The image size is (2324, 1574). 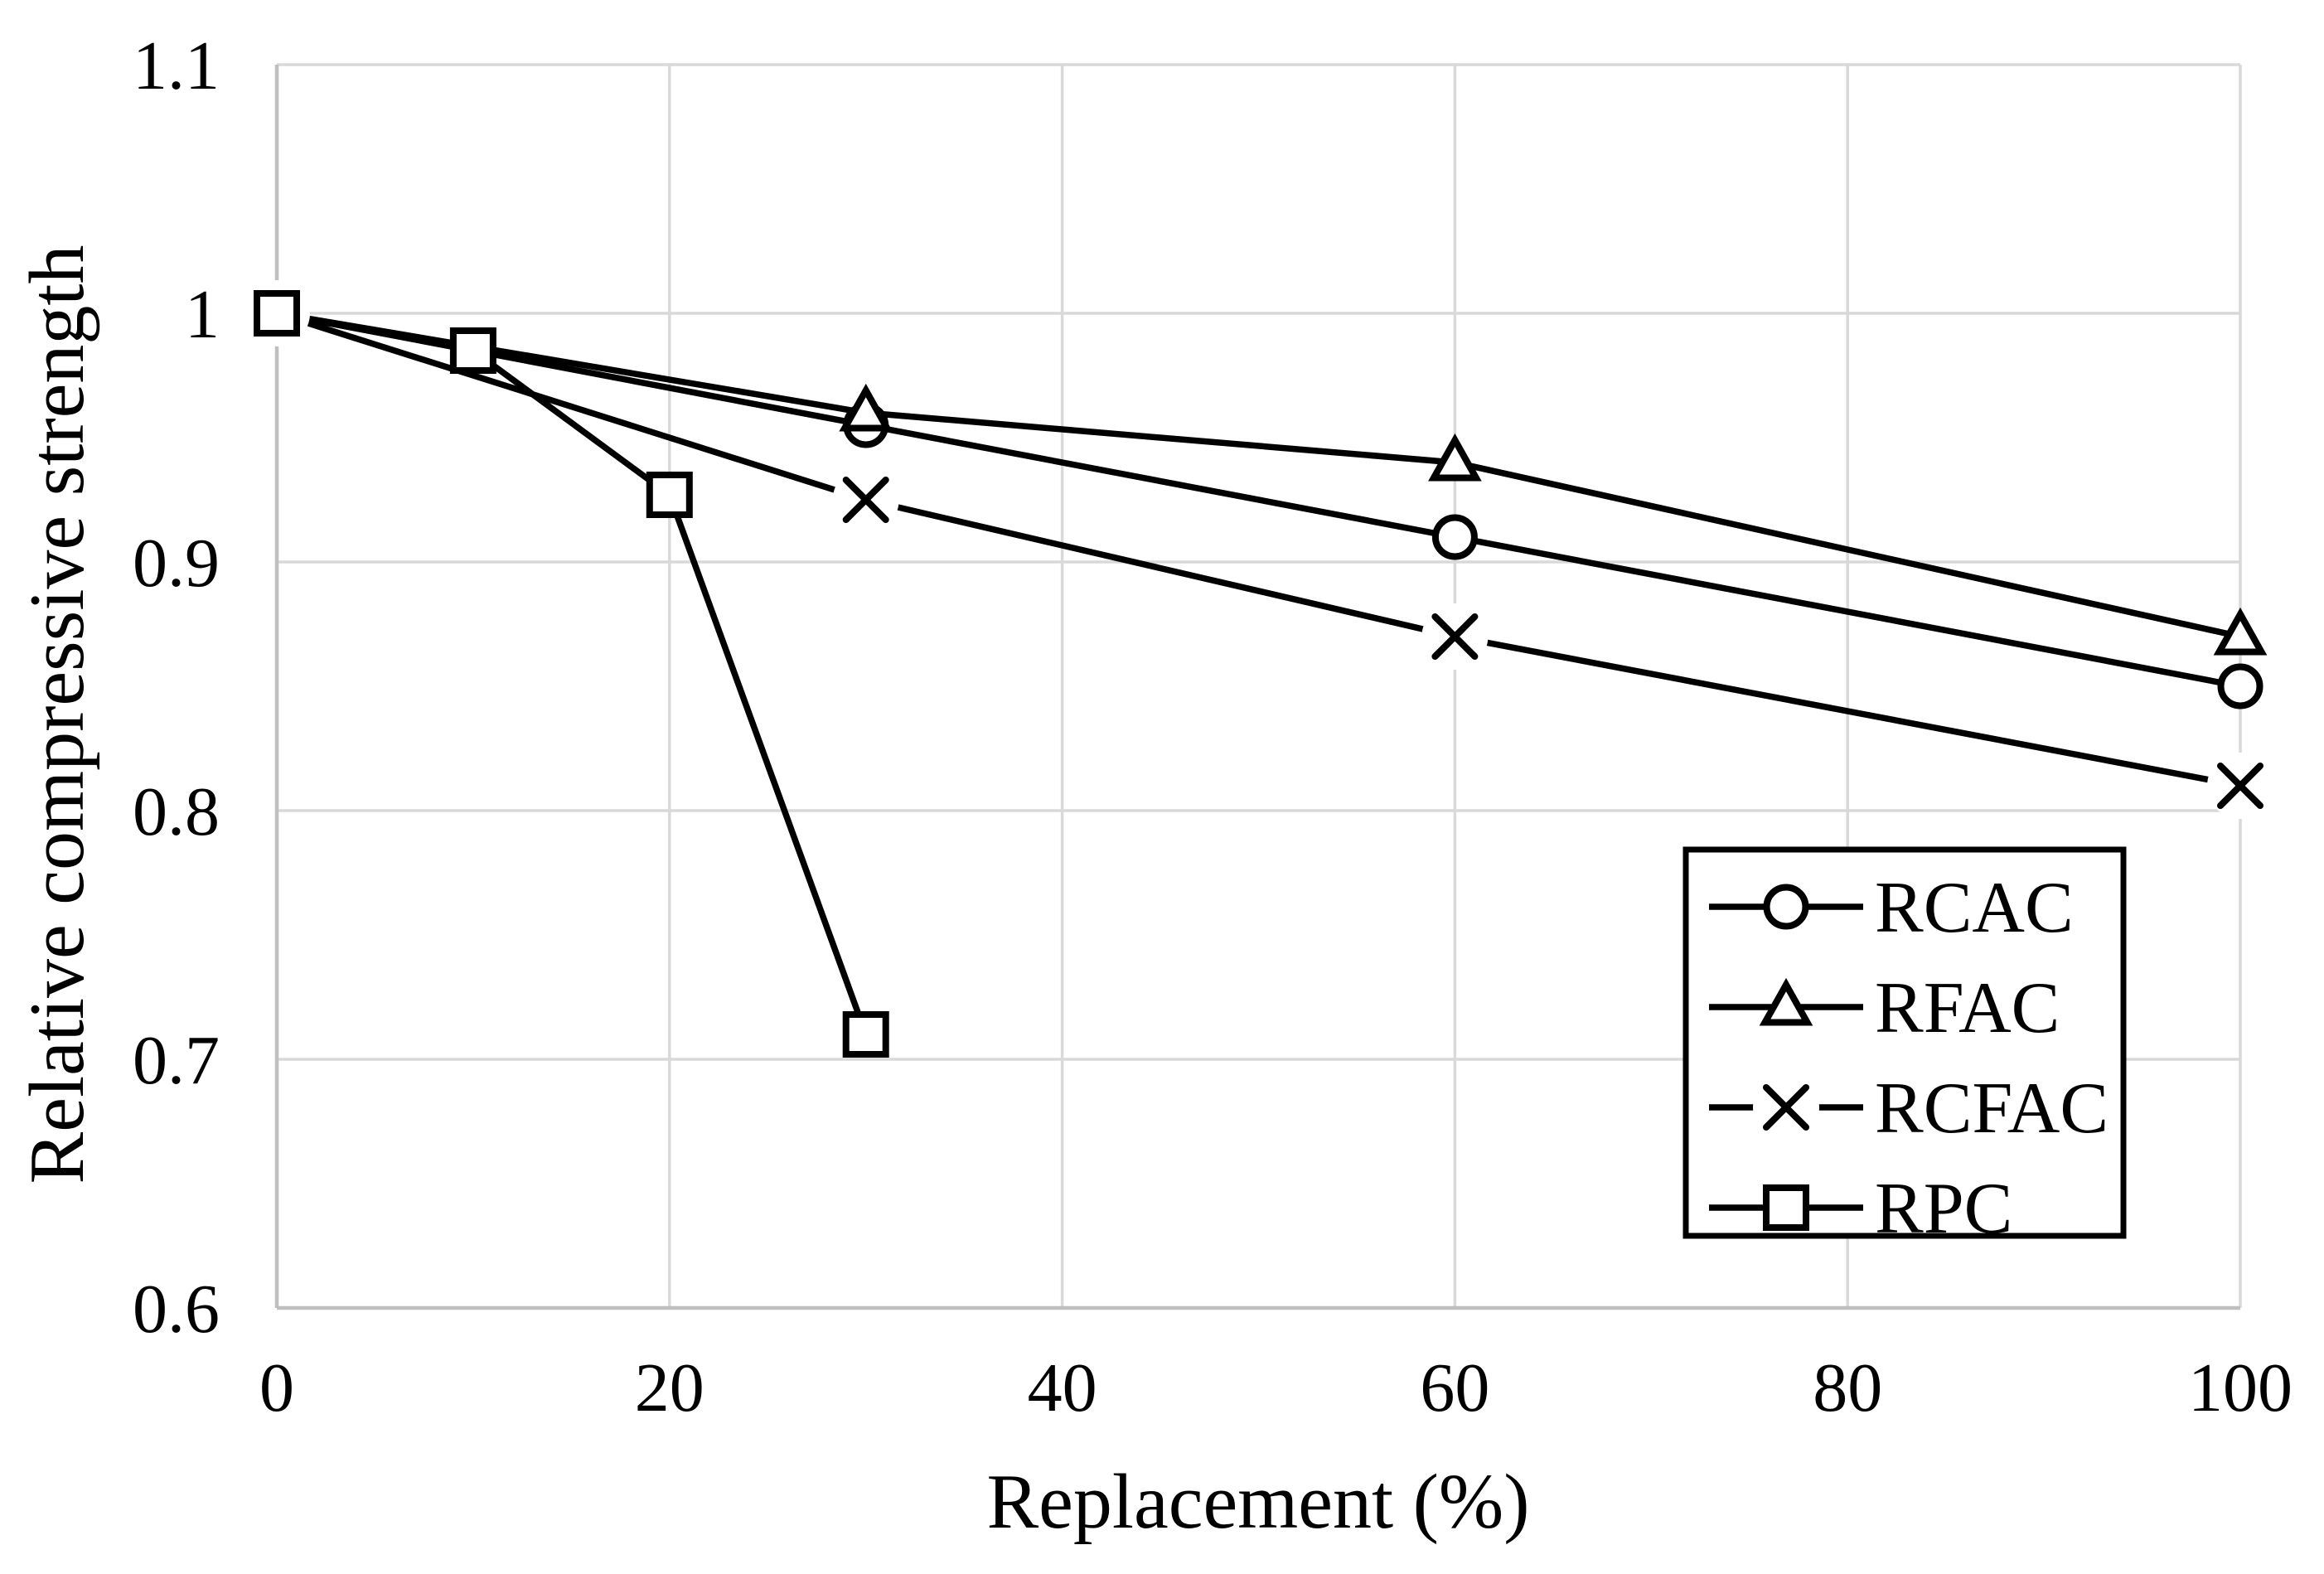 What do you see at coordinates (1062, 1387) in the screenshot?
I see `x-tick-label-40: 40` at bounding box center [1062, 1387].